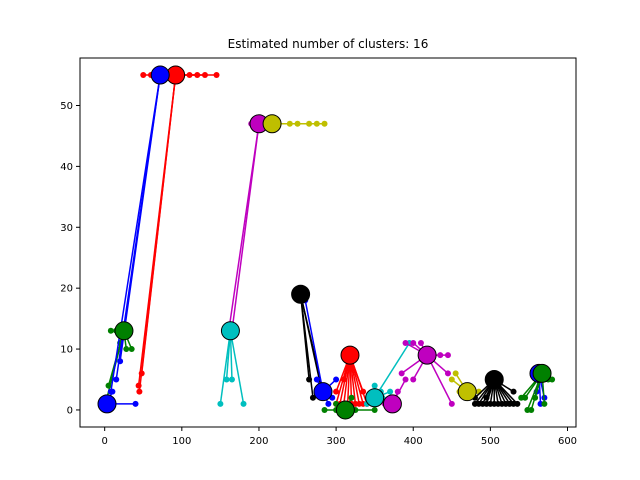 This screenshot has height=480, width=640. Describe the element at coordinates (107, 404) in the screenshot. I see `cluster-0-center` at that location.